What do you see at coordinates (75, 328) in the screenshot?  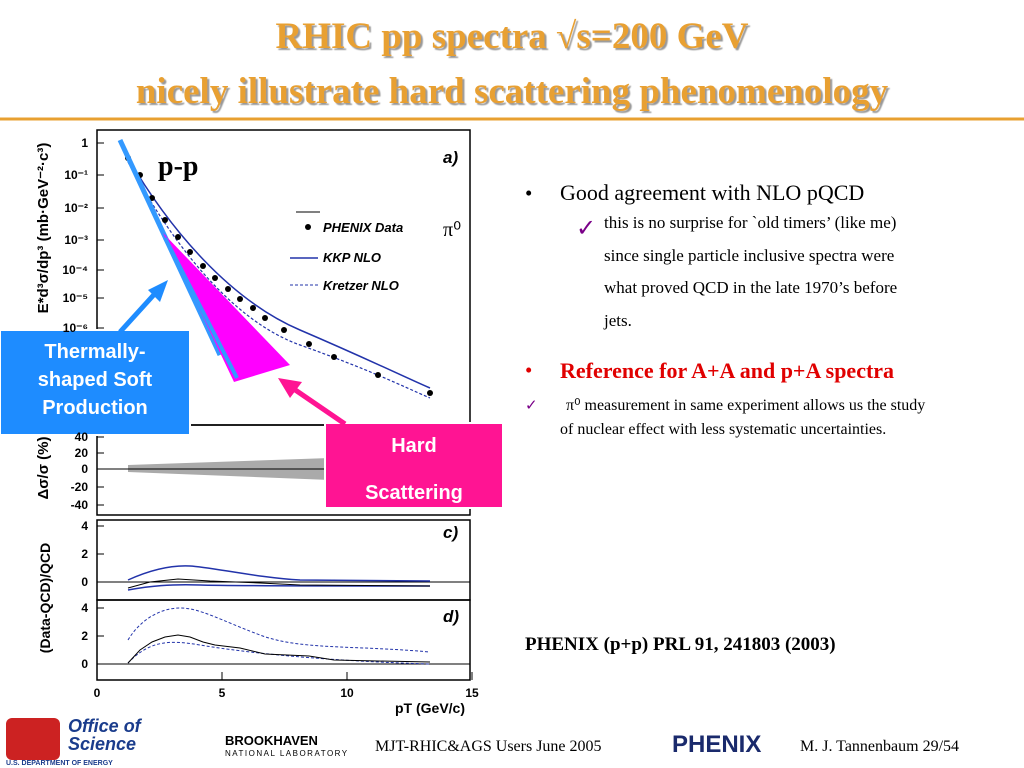 I see `y-tick-label: 10⁻⁶` at bounding box center [75, 328].